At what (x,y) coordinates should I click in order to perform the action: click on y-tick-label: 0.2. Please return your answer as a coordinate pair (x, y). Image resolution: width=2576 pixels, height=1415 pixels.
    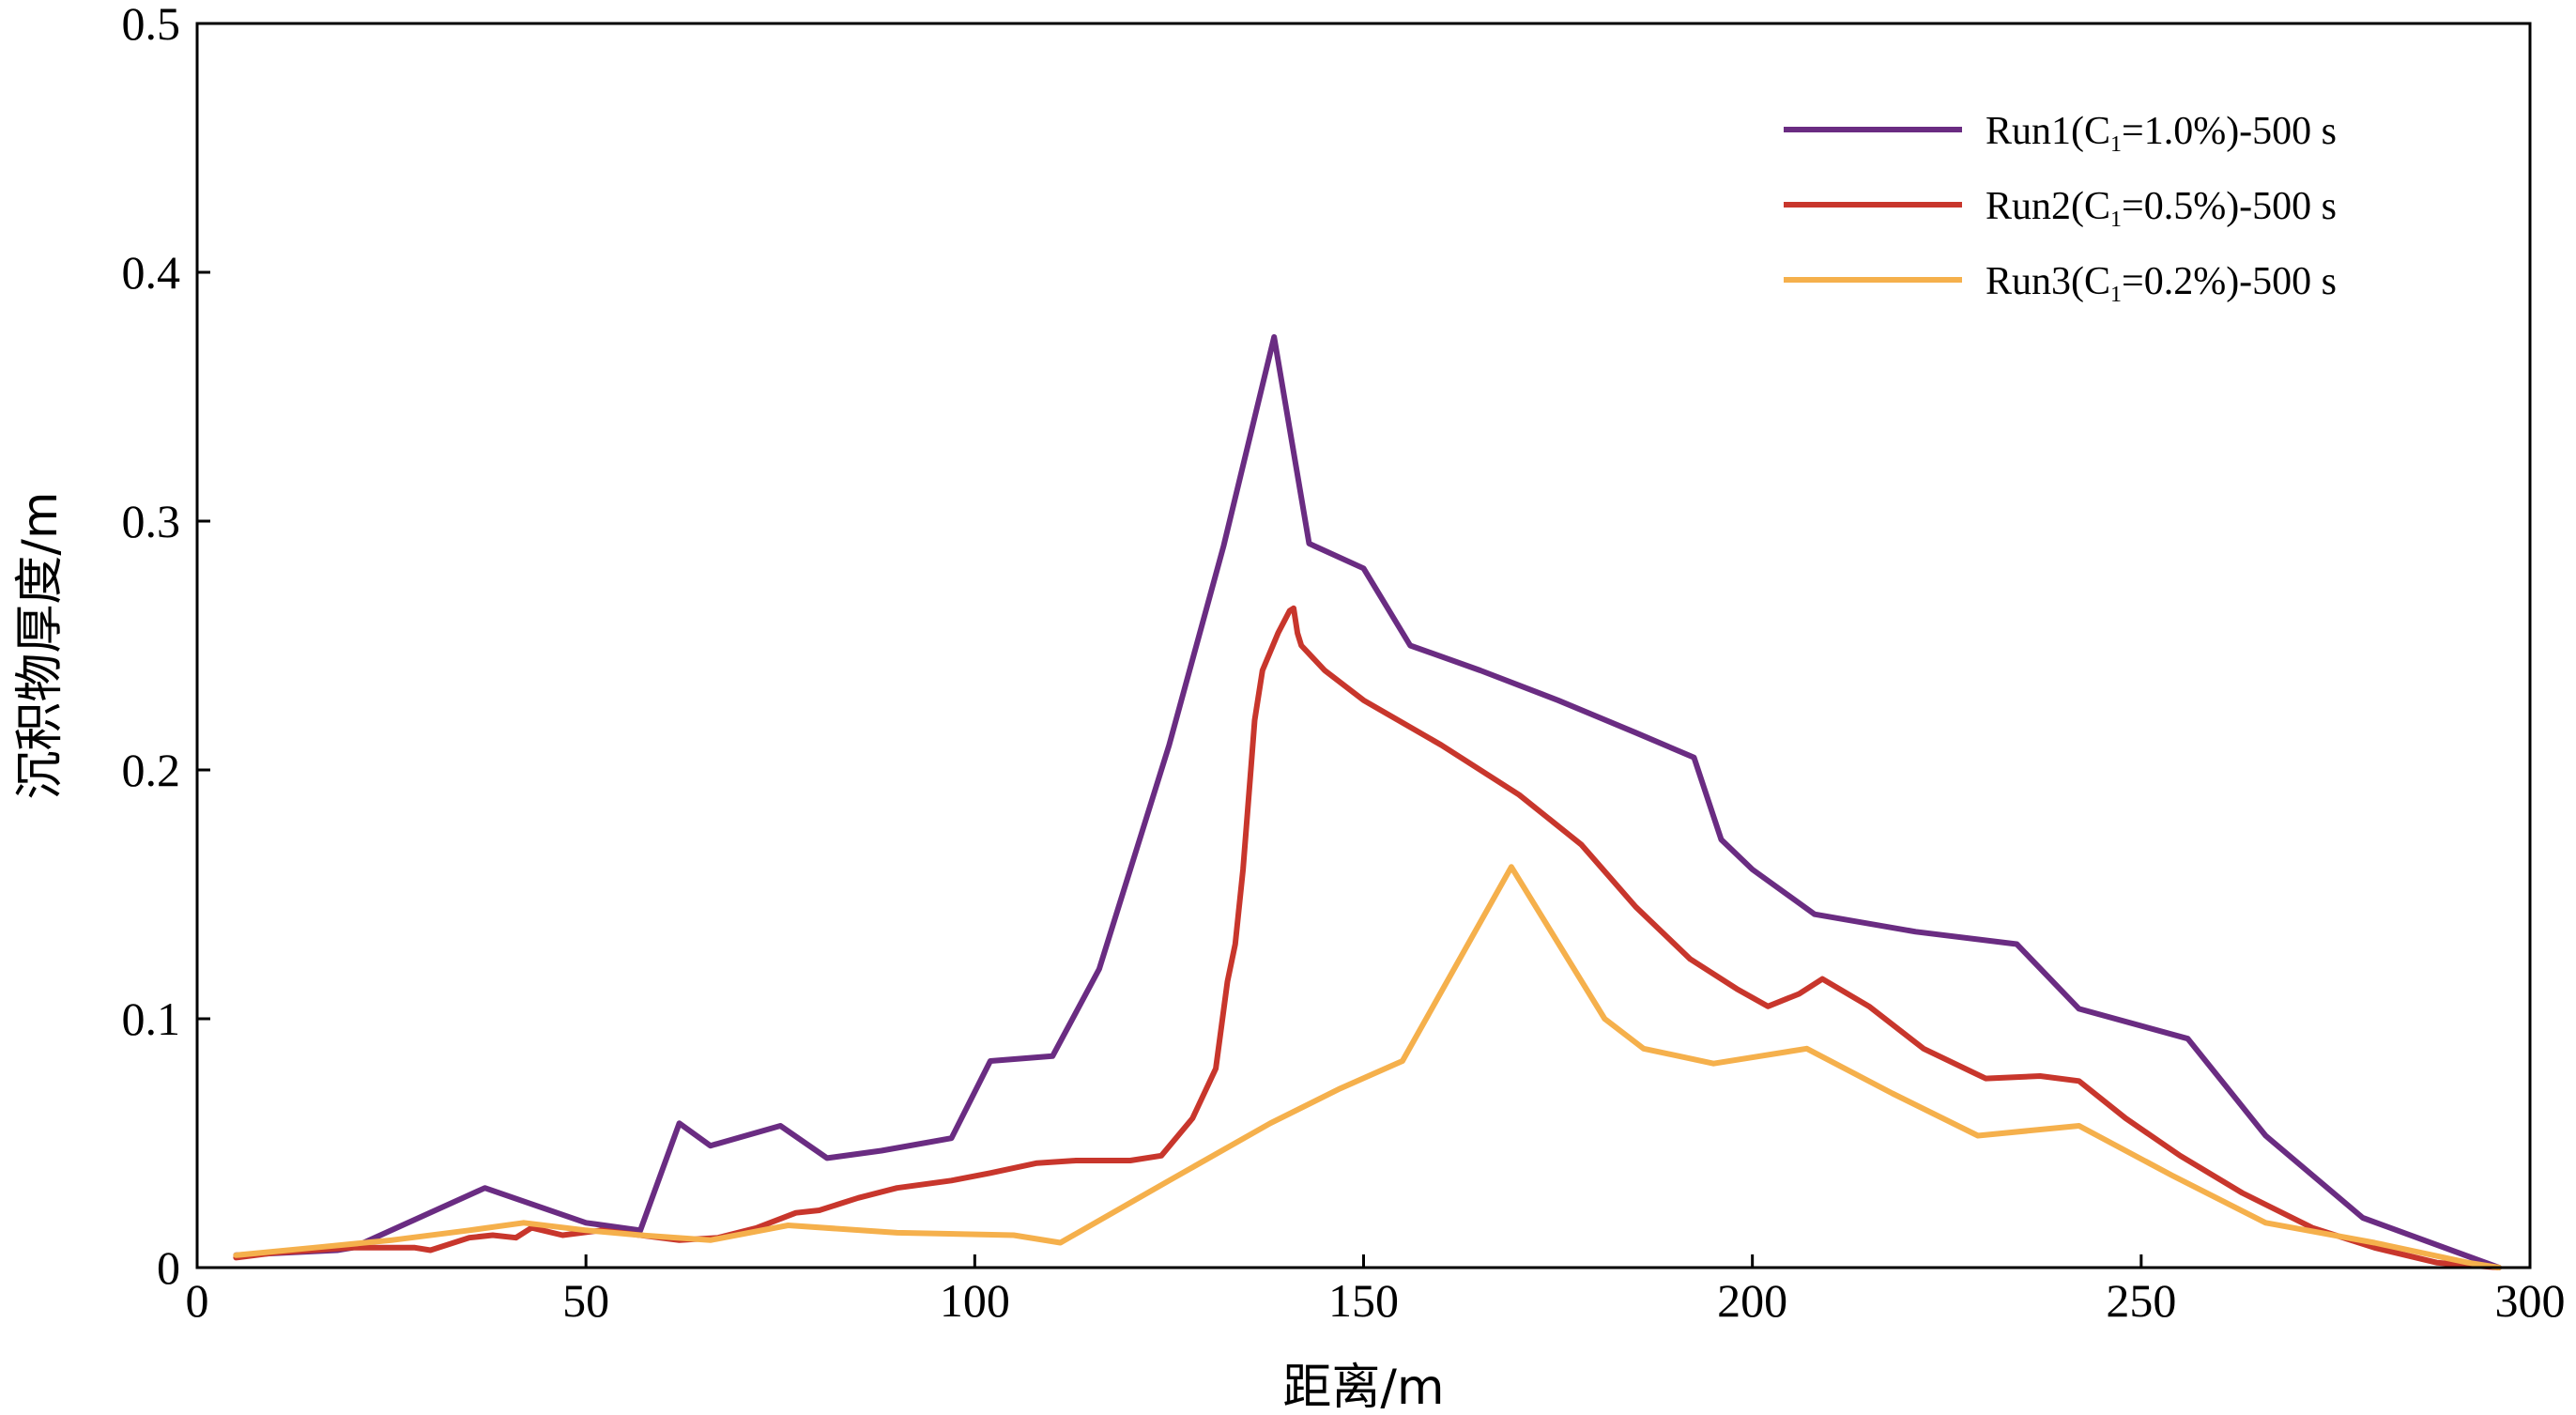
    Looking at the image, I should click on (152, 770).